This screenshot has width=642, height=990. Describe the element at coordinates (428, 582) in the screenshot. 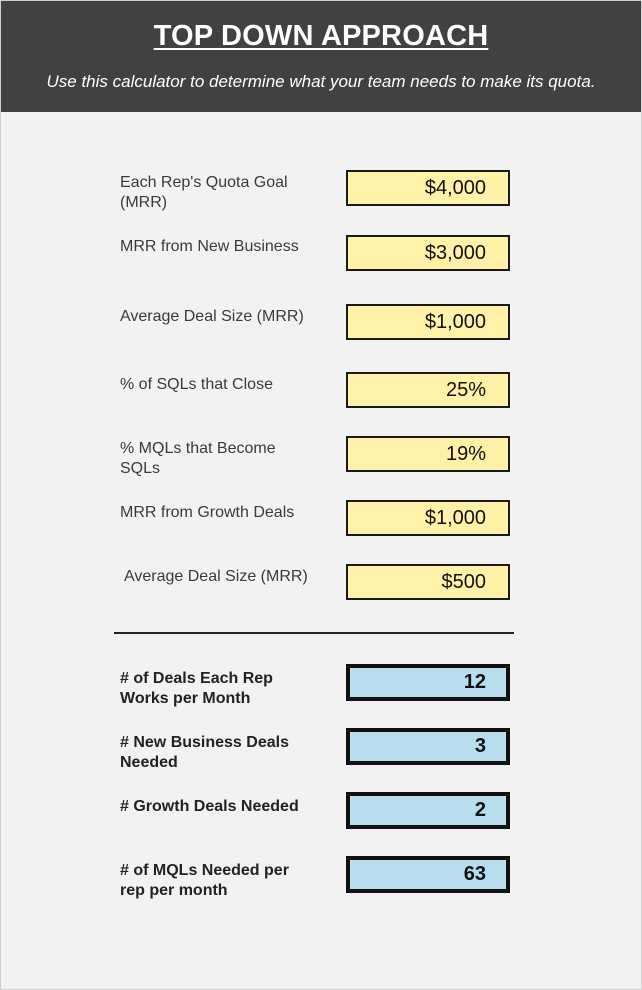

I see `growth-avg-deal-size-input: $500` at that location.